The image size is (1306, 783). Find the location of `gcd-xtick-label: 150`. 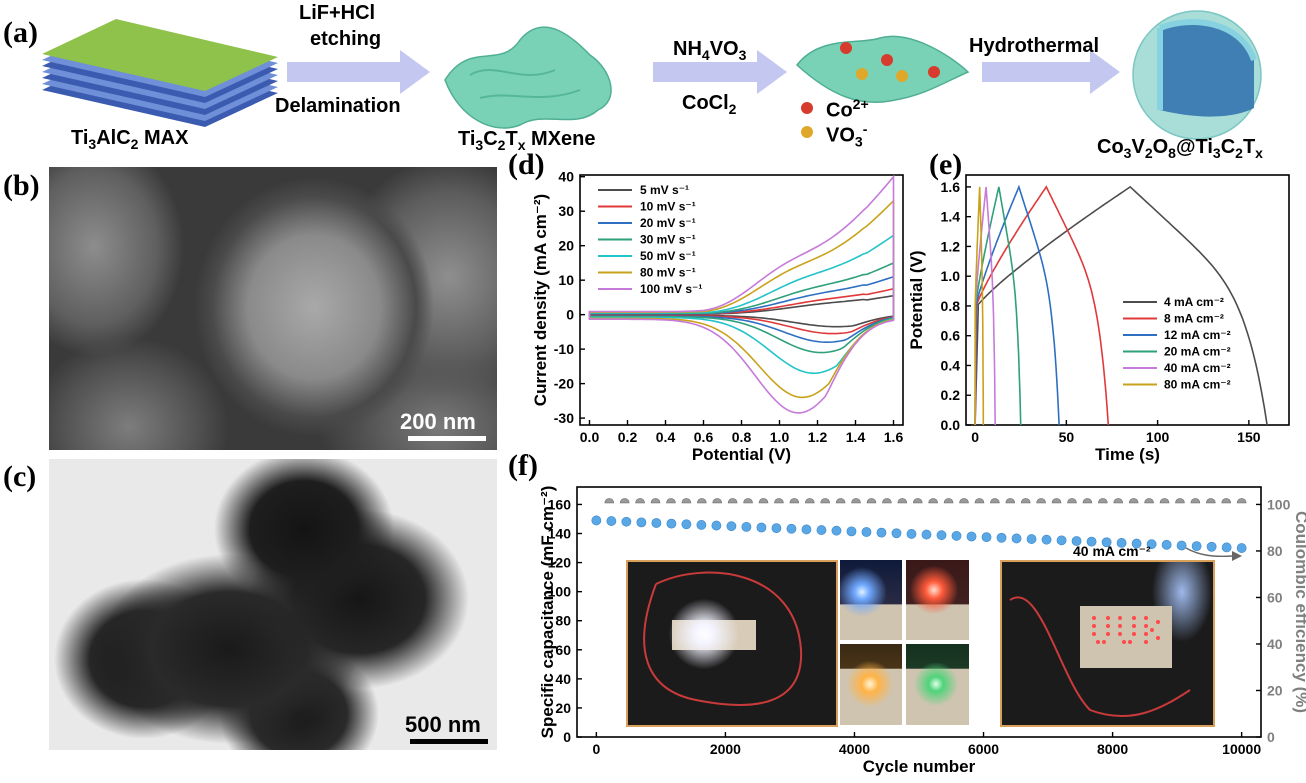

gcd-xtick-label: 150 is located at coordinates (1249, 437).